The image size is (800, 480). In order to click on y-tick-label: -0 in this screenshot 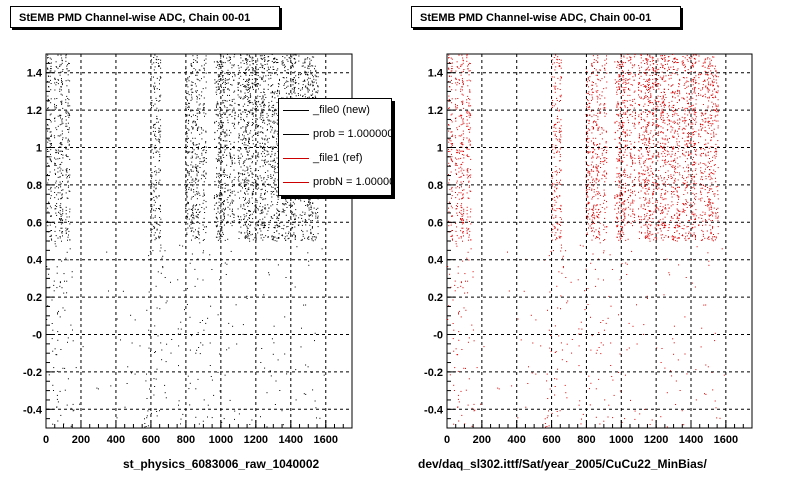, I will do `click(37, 336)`.